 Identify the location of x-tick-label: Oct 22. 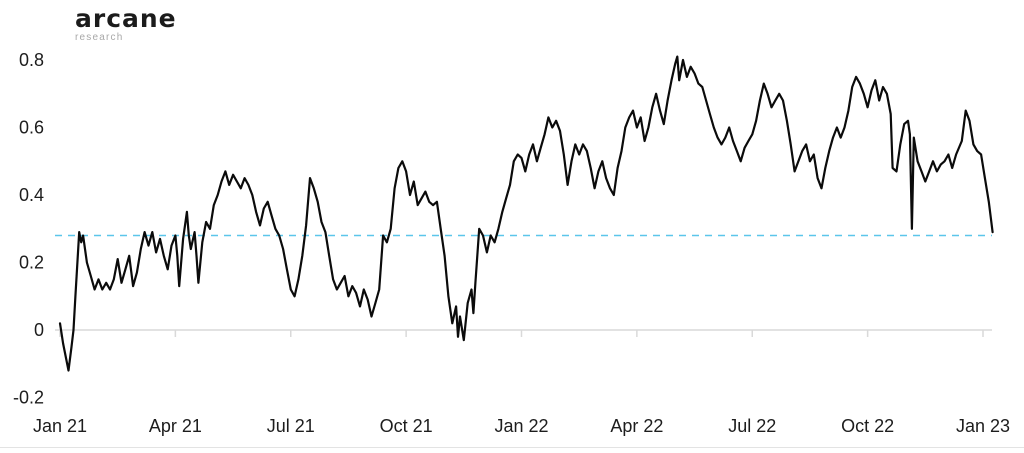
(867, 426).